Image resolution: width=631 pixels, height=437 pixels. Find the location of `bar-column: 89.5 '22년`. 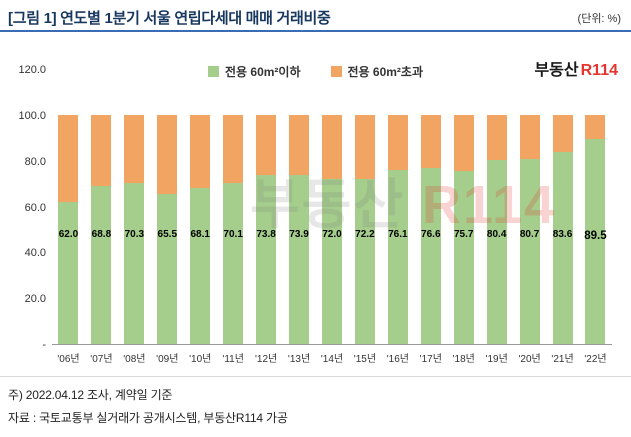

bar-column: 89.5 '22년 is located at coordinates (595, 217).